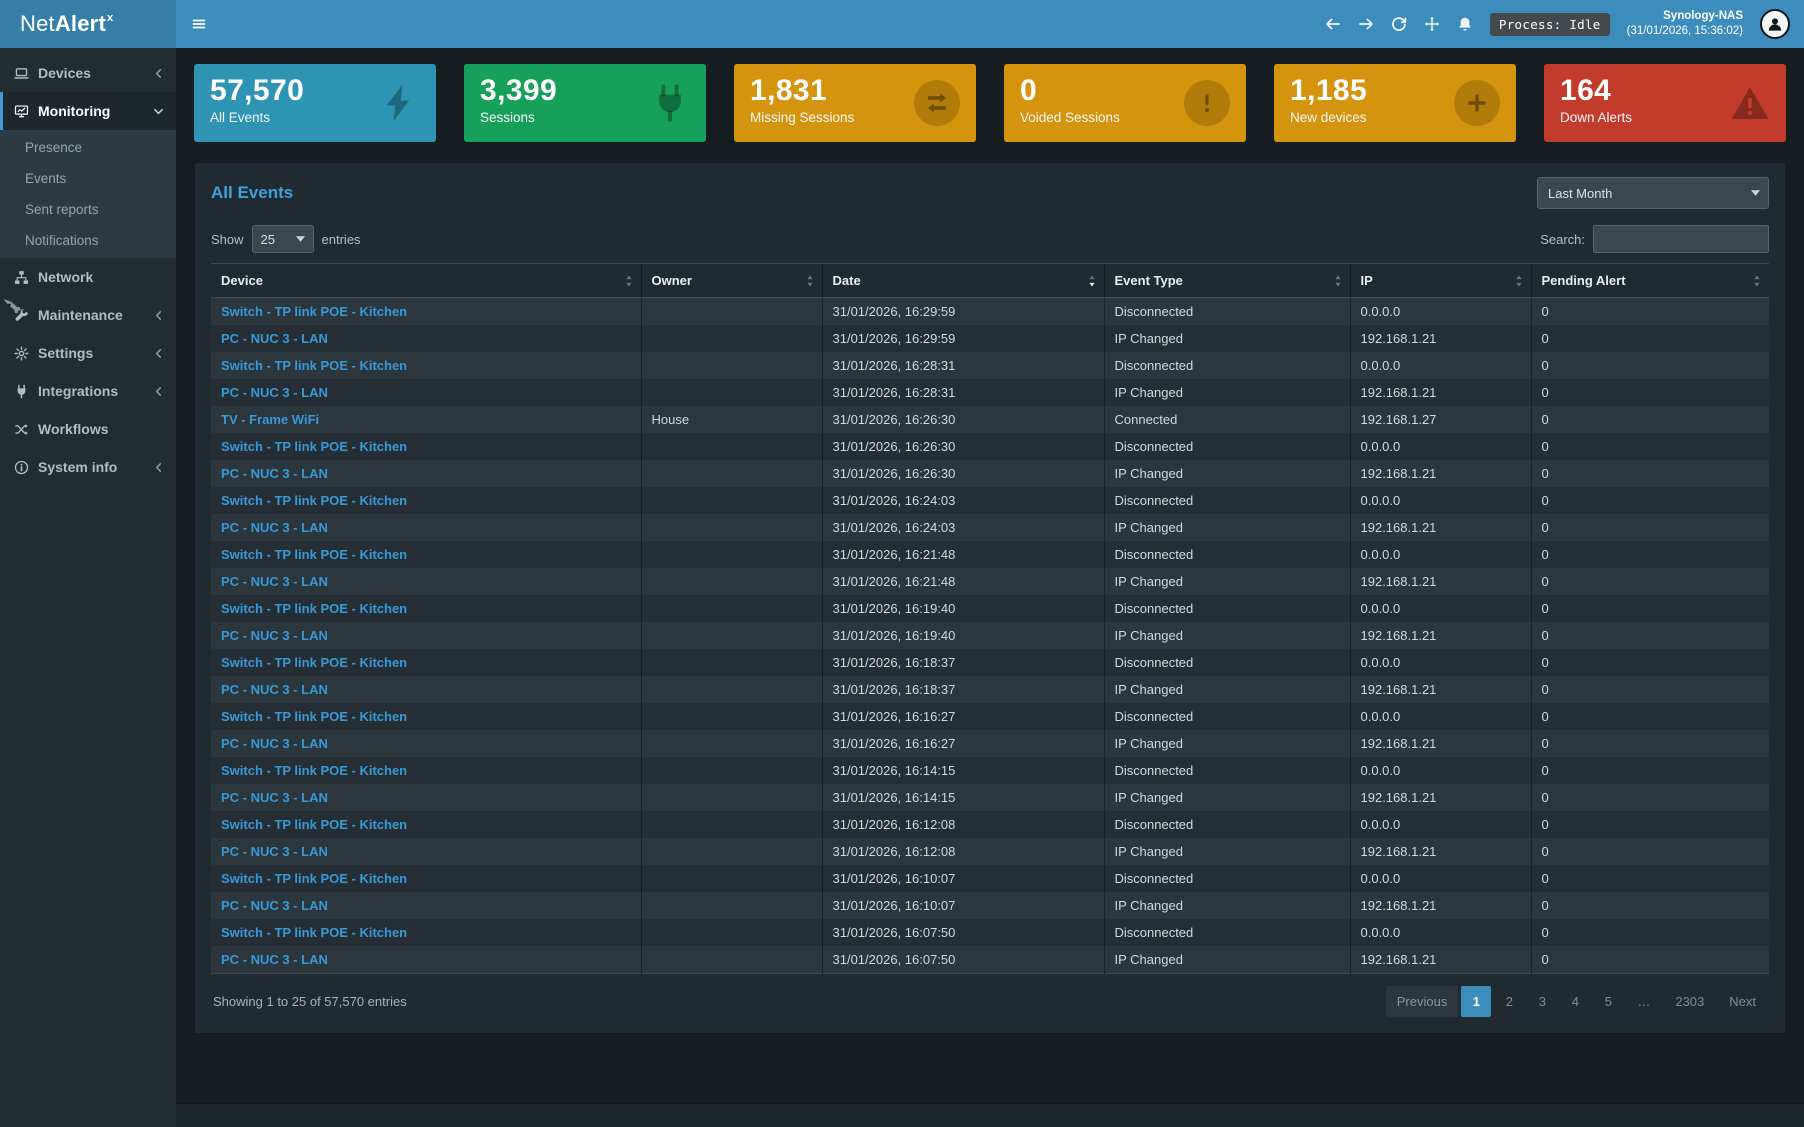 This screenshot has width=1804, height=1127. I want to click on sidebar-item-devices: Devices, so click(88, 73).